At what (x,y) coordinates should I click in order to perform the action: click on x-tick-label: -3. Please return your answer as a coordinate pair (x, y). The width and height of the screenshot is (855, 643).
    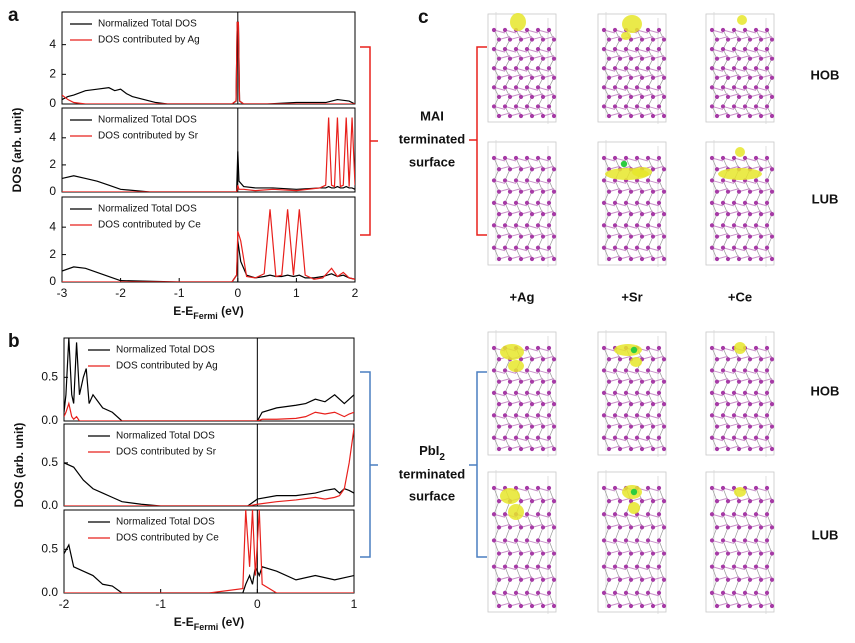
    Looking at the image, I should click on (62, 293).